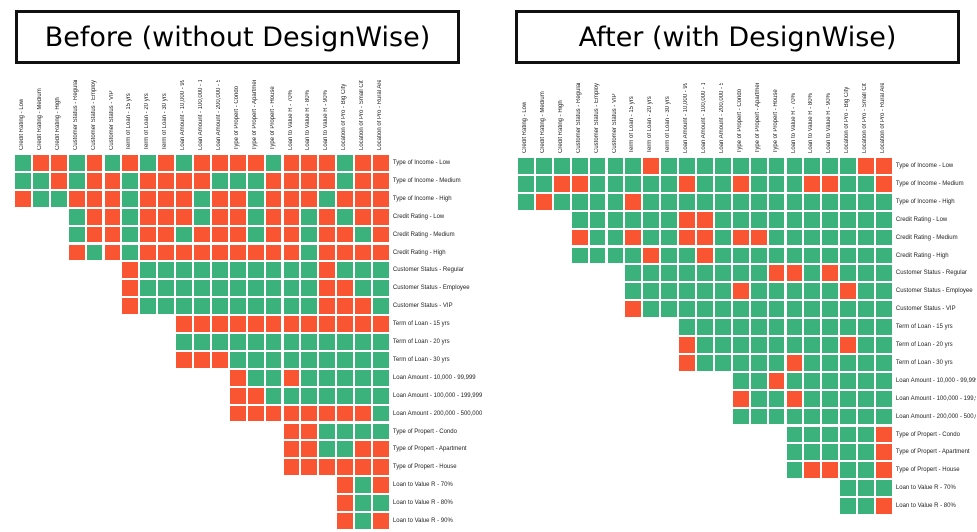 This screenshot has width=977, height=532. I want to click on row-label: Customer Status - VIP, so click(422, 306).